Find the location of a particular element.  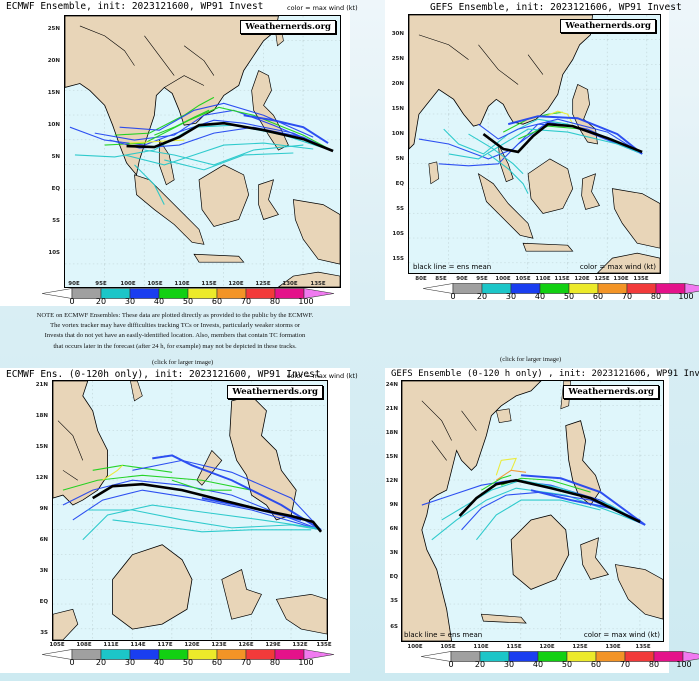

colorbar-label: 100 is located at coordinates (306, 301).